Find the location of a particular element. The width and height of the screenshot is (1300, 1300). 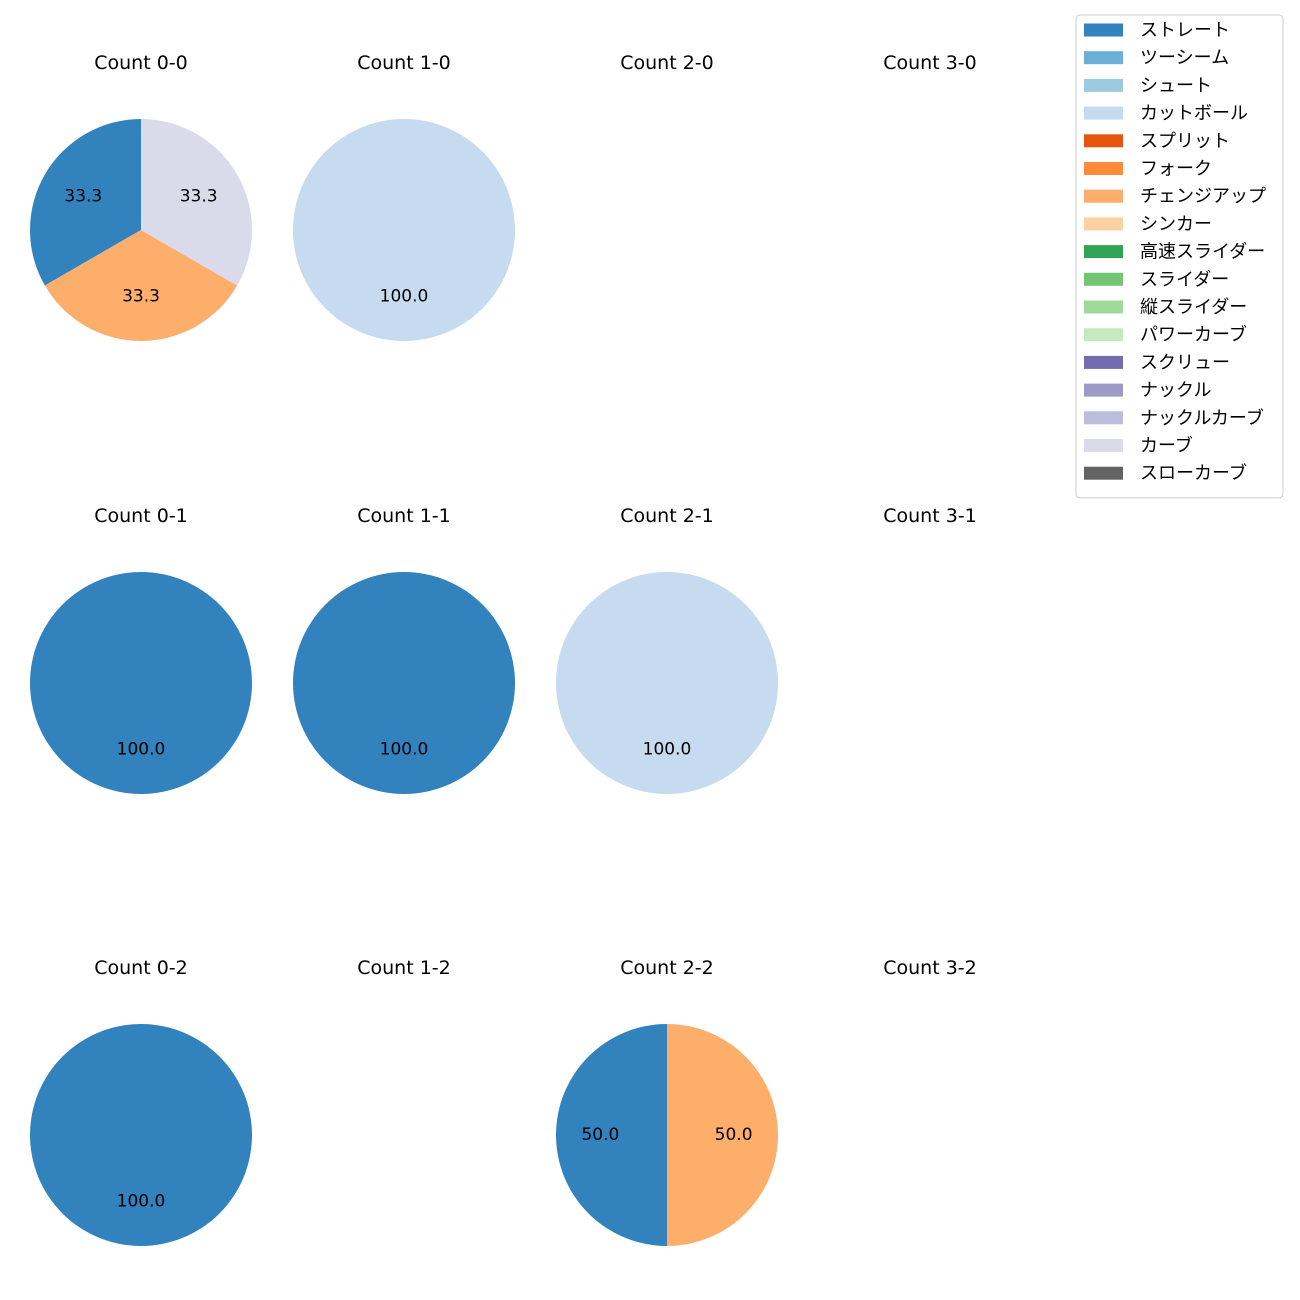

subplot-title: Count 3-1 is located at coordinates (930, 516).